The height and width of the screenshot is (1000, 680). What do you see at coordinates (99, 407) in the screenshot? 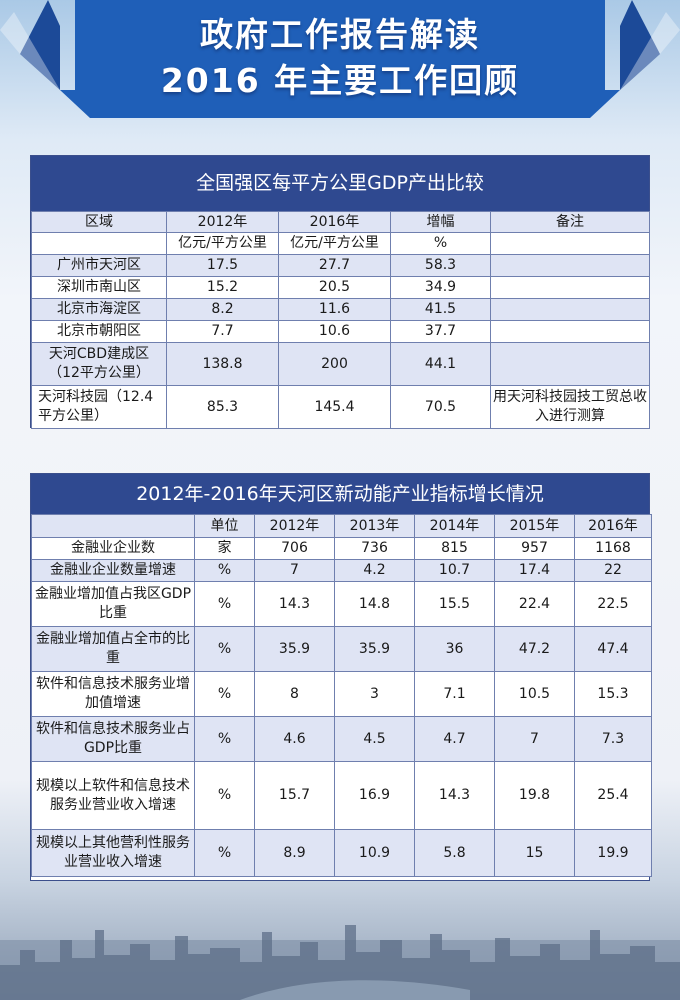
I see `table-cell: 天河科技园（12.4平方公里）` at bounding box center [99, 407].